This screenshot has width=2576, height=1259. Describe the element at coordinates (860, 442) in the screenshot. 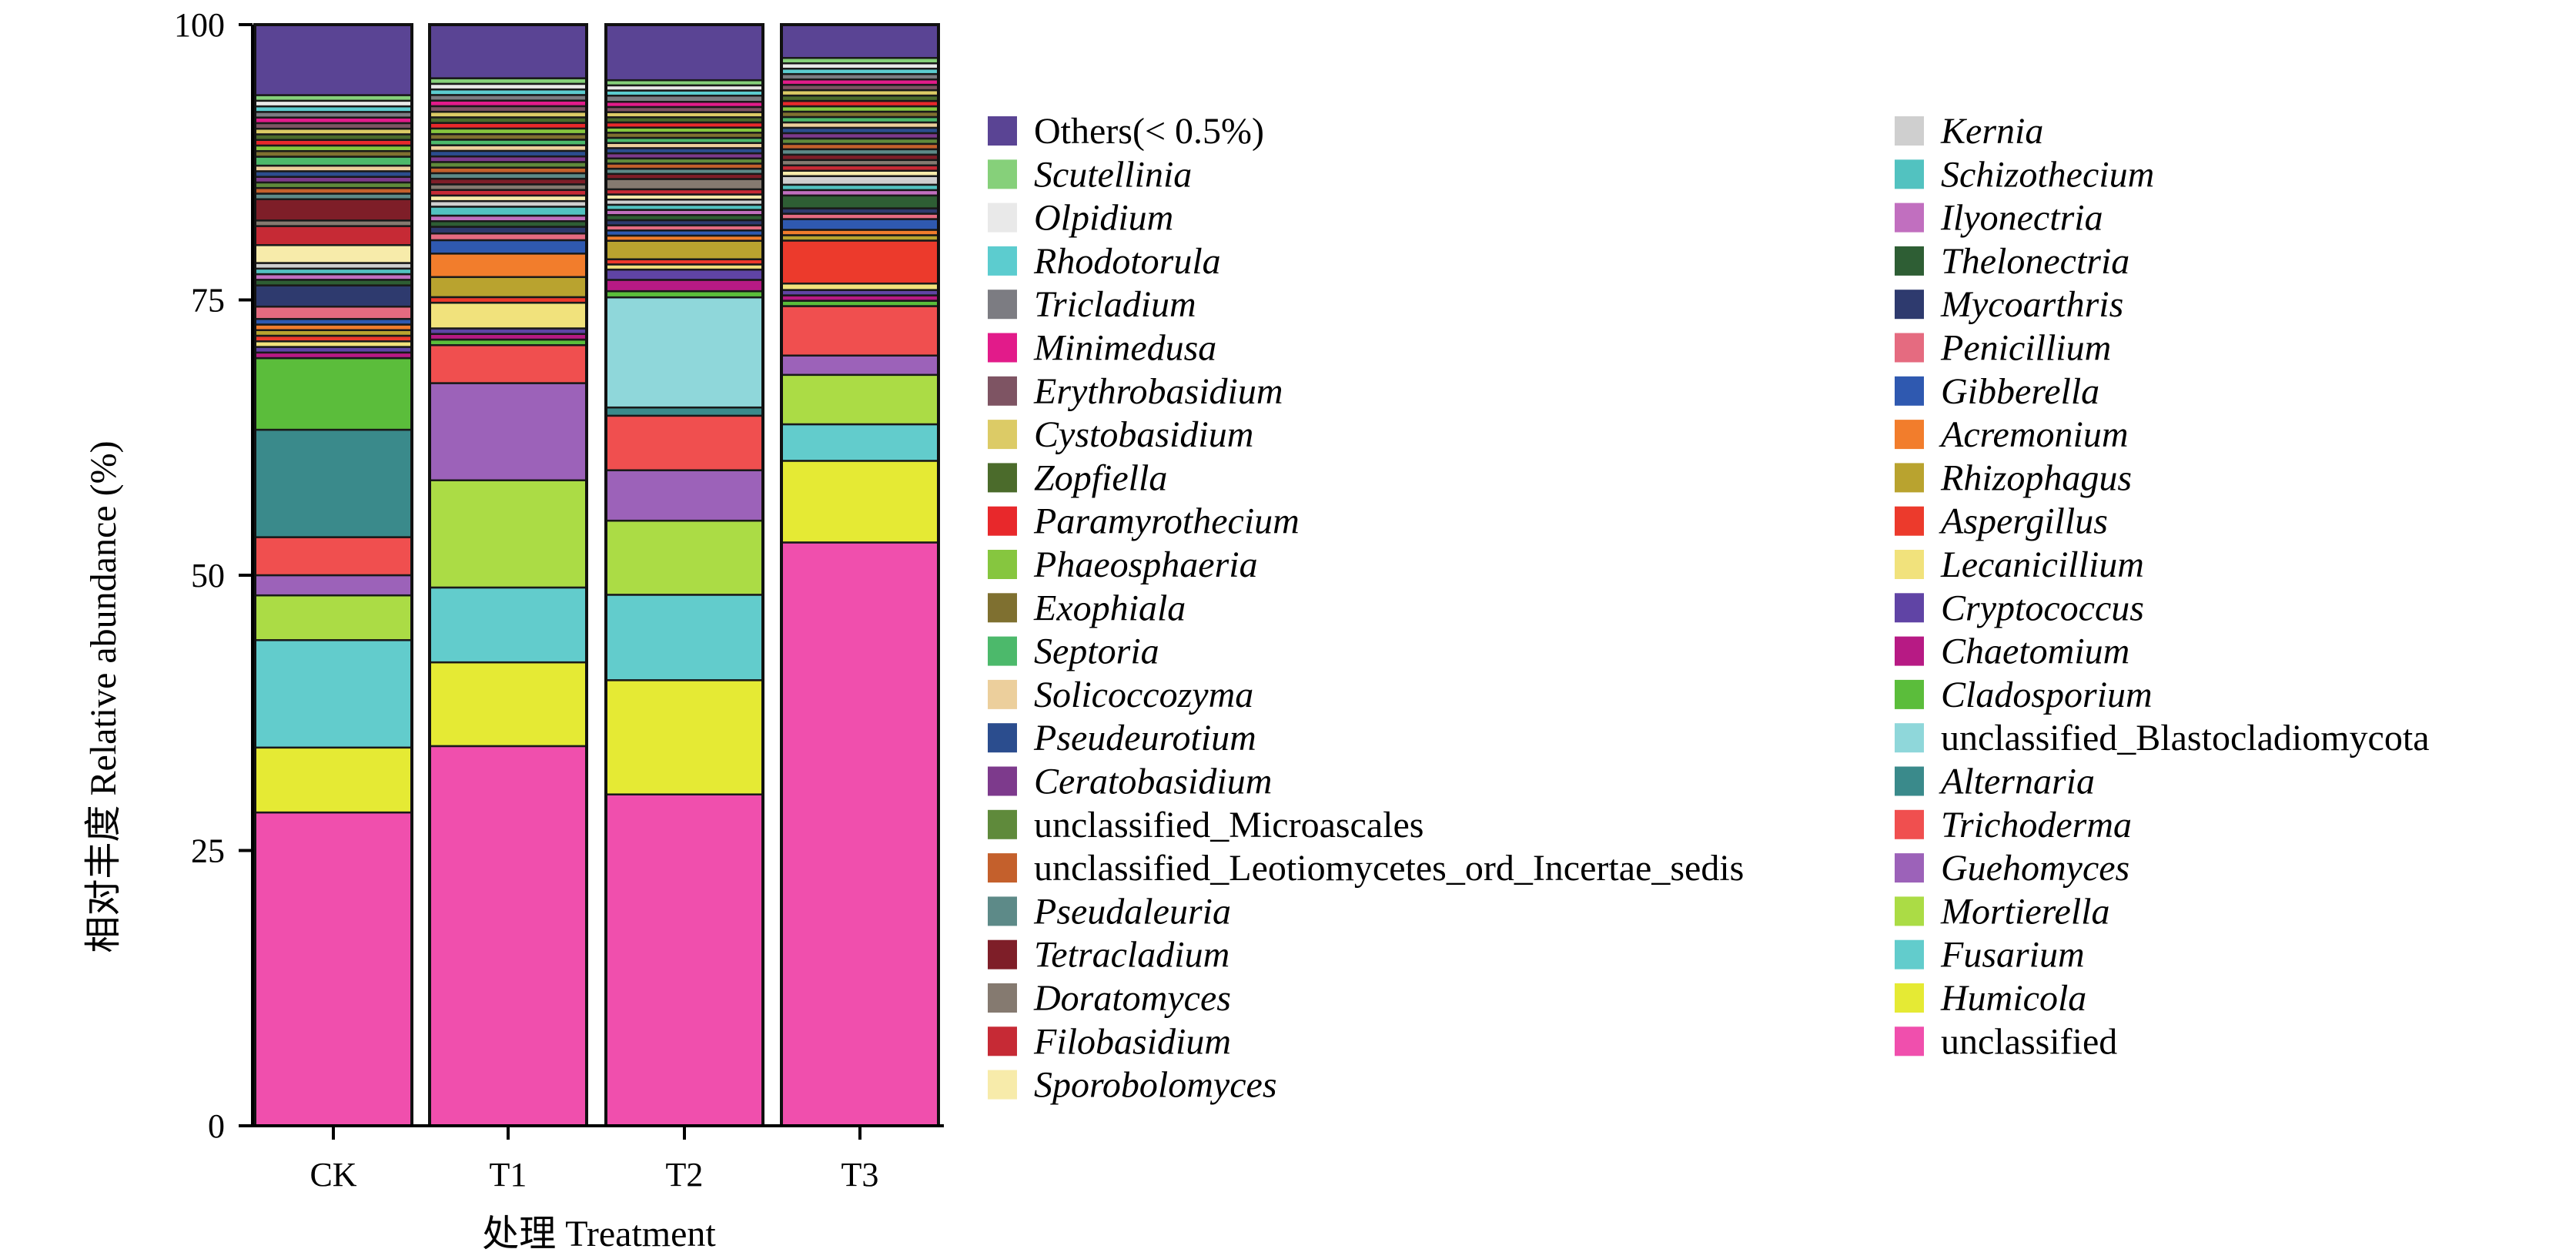

I see `bar-segment-t3-fusarium` at that location.